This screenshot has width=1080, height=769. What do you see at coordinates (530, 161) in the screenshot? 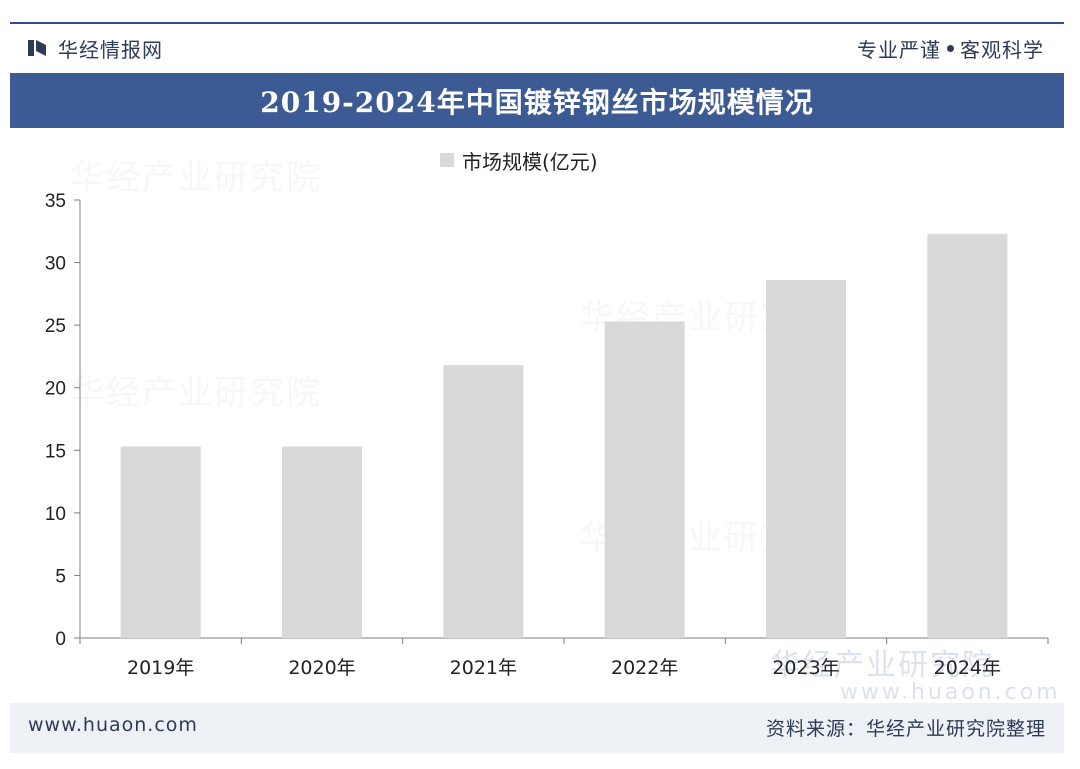
I see `legend-label: 市场规模(亿元)` at bounding box center [530, 161].